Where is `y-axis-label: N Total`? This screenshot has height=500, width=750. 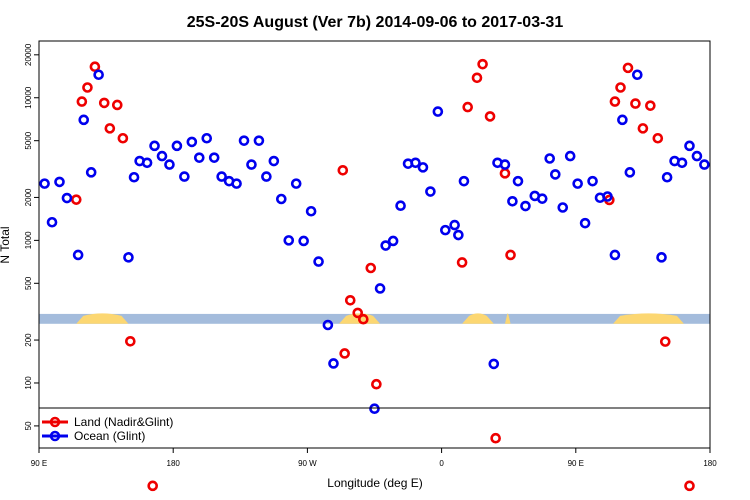
y-axis-label: N Total is located at coordinates (6, 244).